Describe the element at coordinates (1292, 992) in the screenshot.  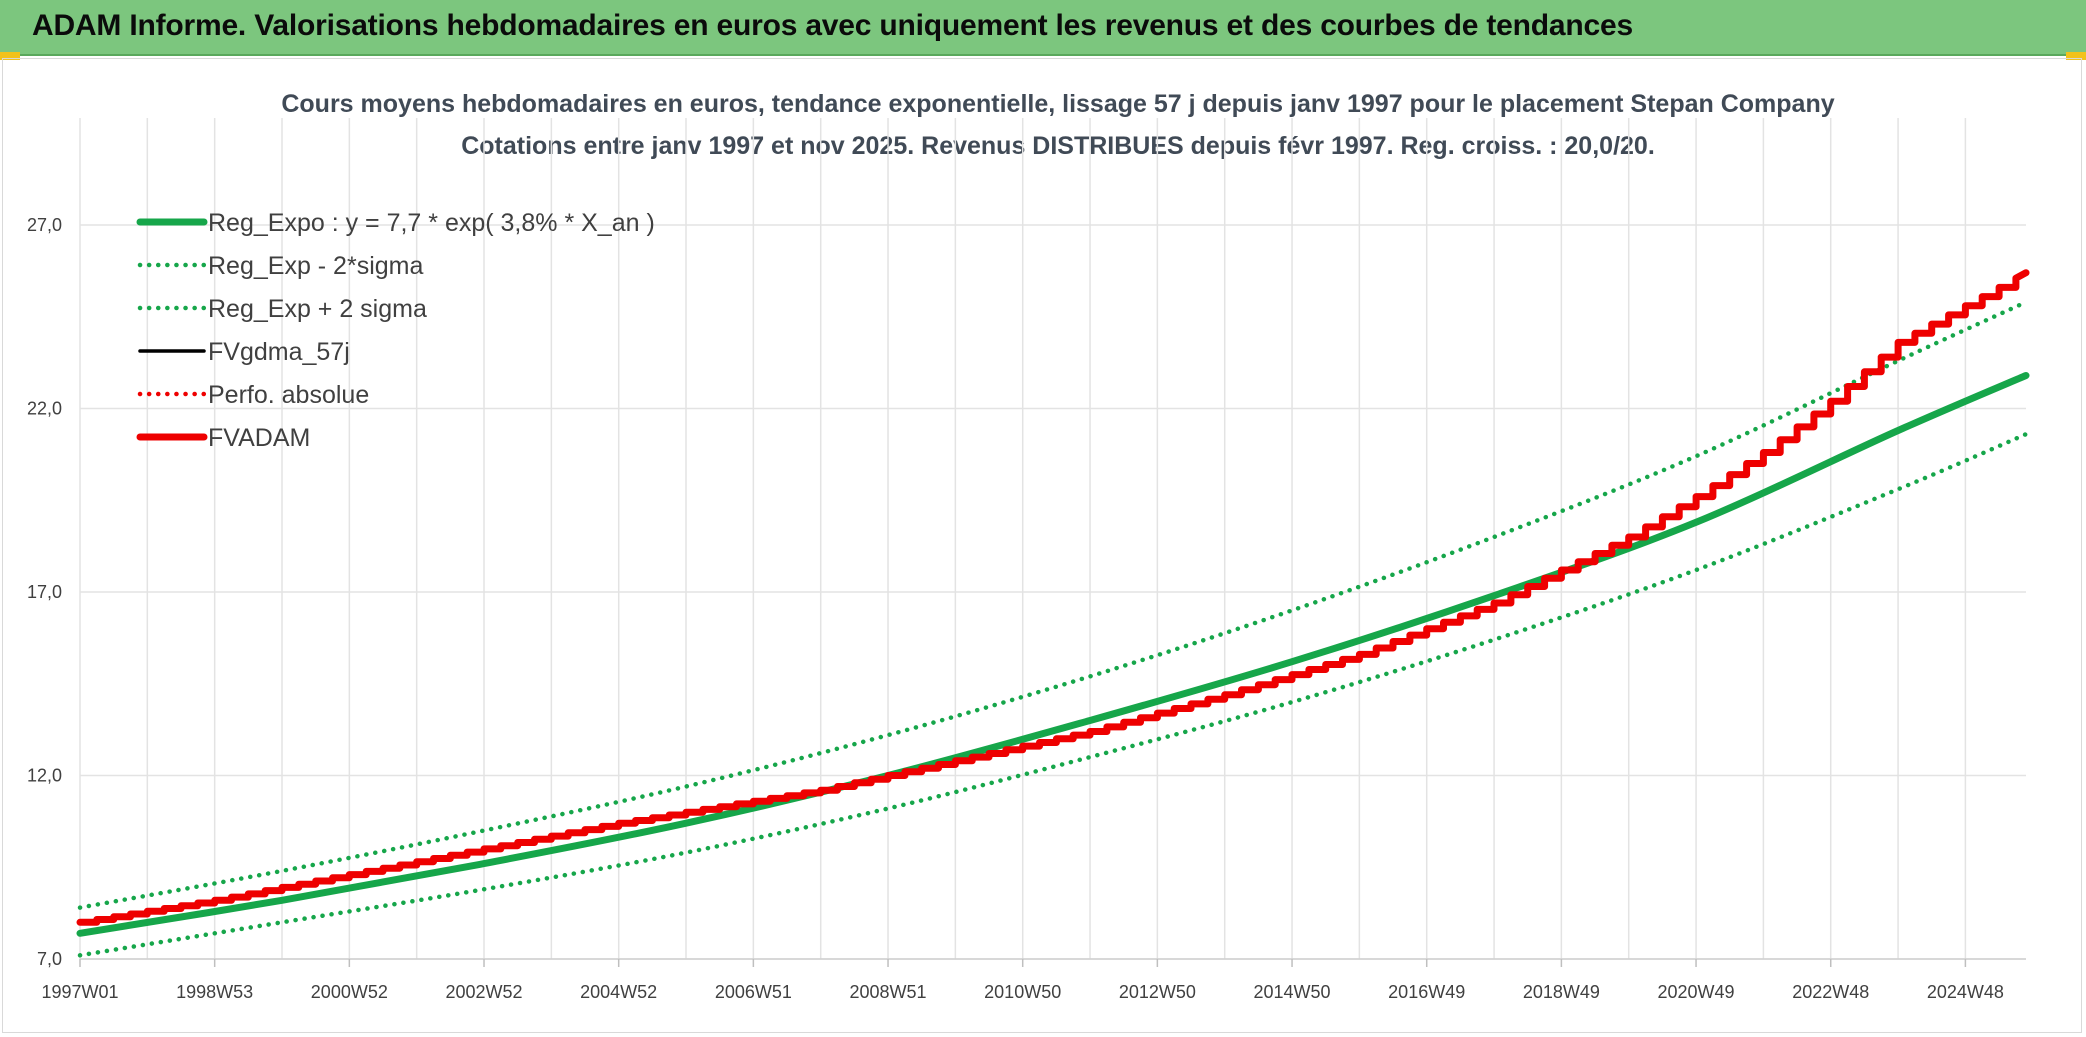
I see `x-tick-label: 2014W50` at that location.